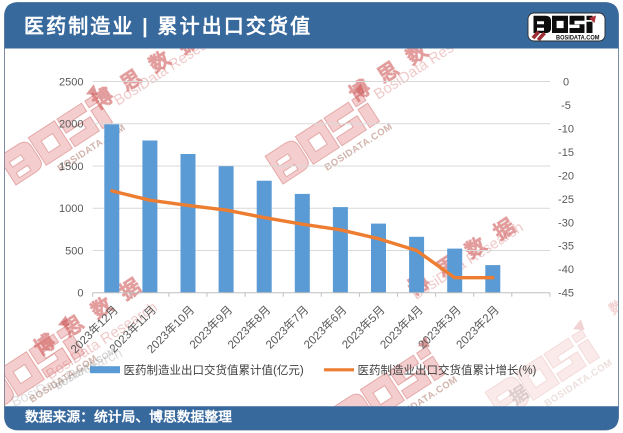 This screenshot has width=623, height=433. I want to click on svg-text: 1500, so click(71, 167).